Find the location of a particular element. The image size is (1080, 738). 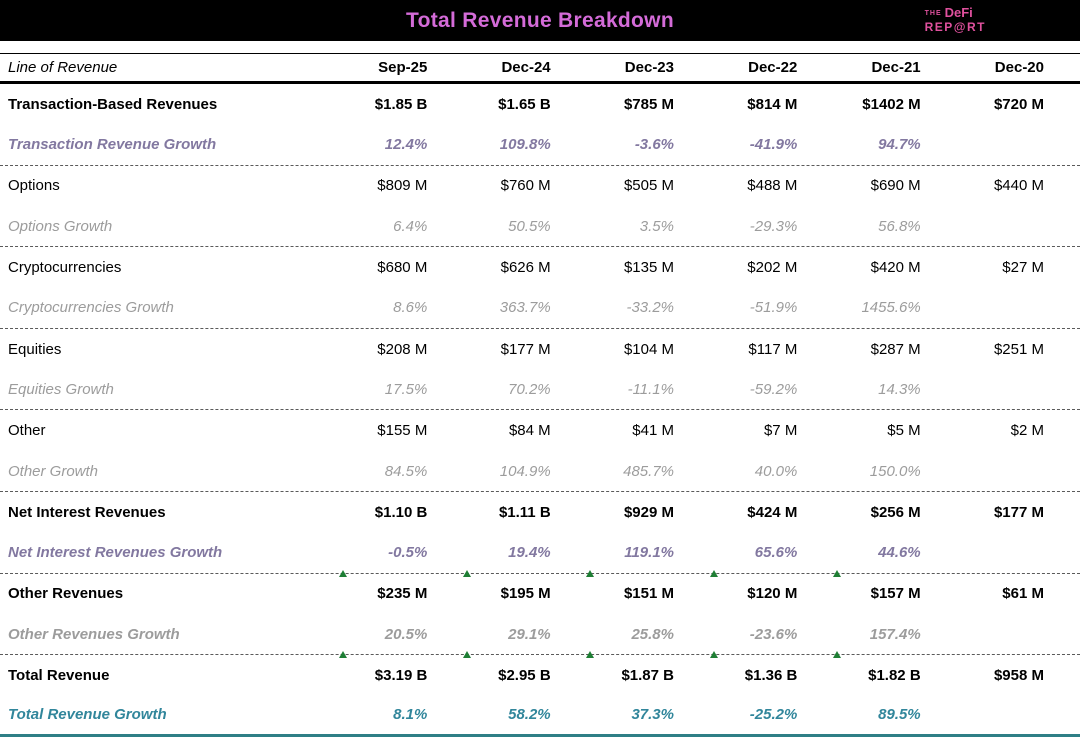

cell-value: 485.7% is located at coordinates (648, 471).